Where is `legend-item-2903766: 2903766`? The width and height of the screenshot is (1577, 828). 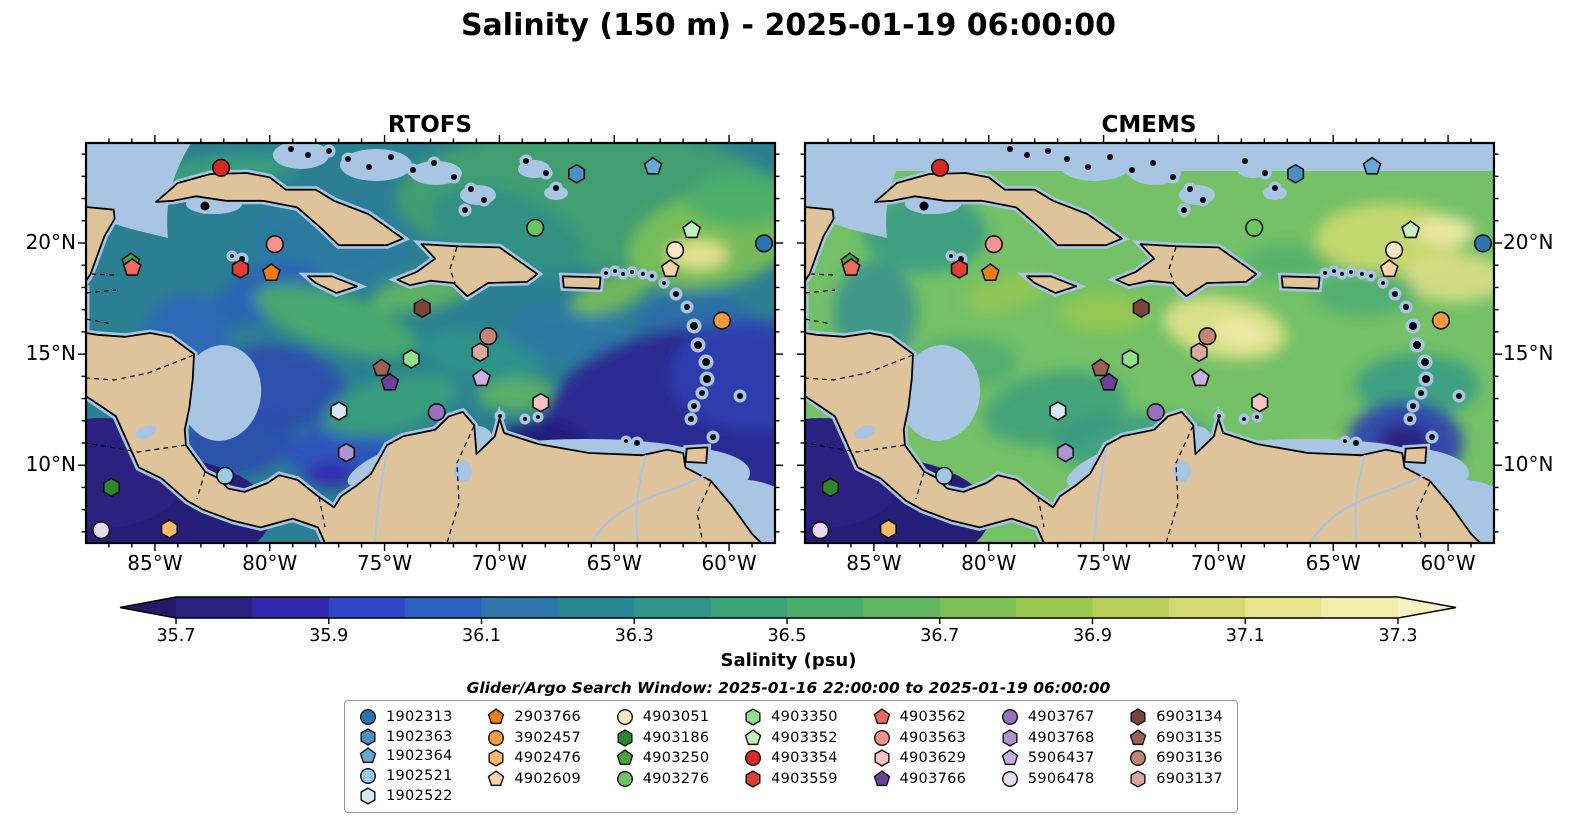
legend-item-2903766: 2903766 is located at coordinates (534, 717).